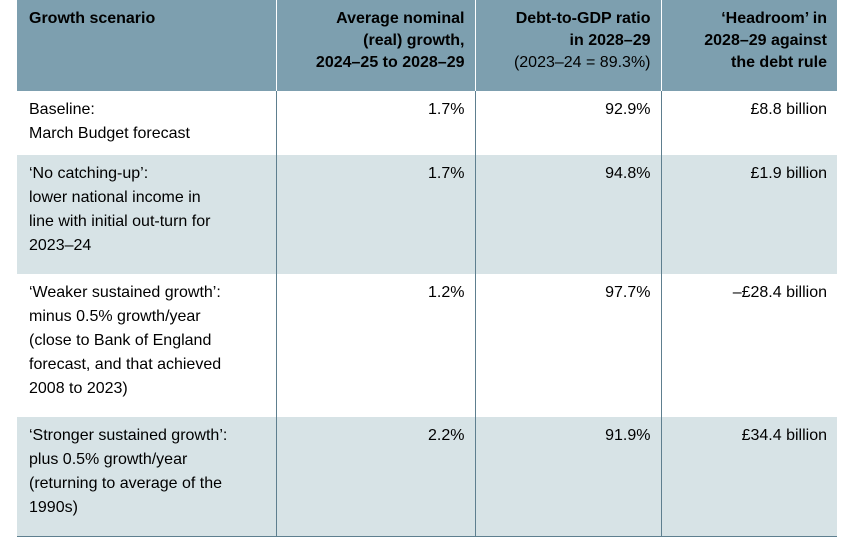 This screenshot has height=546, width=848. Describe the element at coordinates (120, 221) in the screenshot. I see `scenario-line: line with initial out-turn for` at that location.